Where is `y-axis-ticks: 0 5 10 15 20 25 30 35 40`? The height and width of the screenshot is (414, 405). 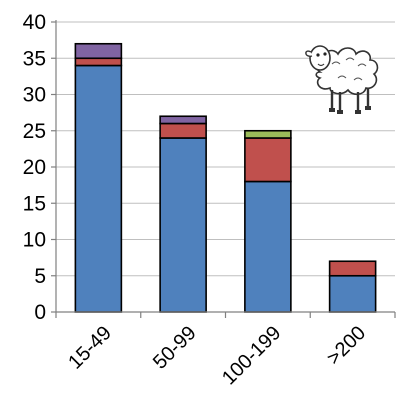 y-axis-ticks: 0 5 10 15 20 25 30 35 40 is located at coordinates (34, 167).